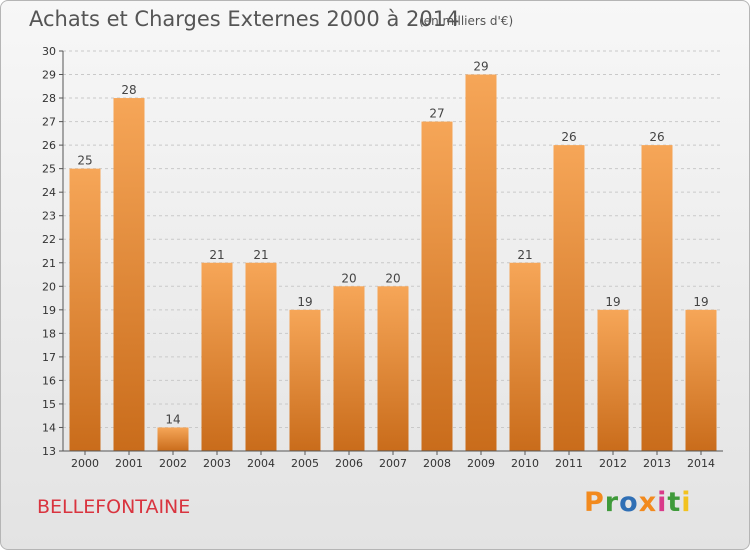 The image size is (750, 550). What do you see at coordinates (657, 298) in the screenshot?
I see `bar-2013` at bounding box center [657, 298].